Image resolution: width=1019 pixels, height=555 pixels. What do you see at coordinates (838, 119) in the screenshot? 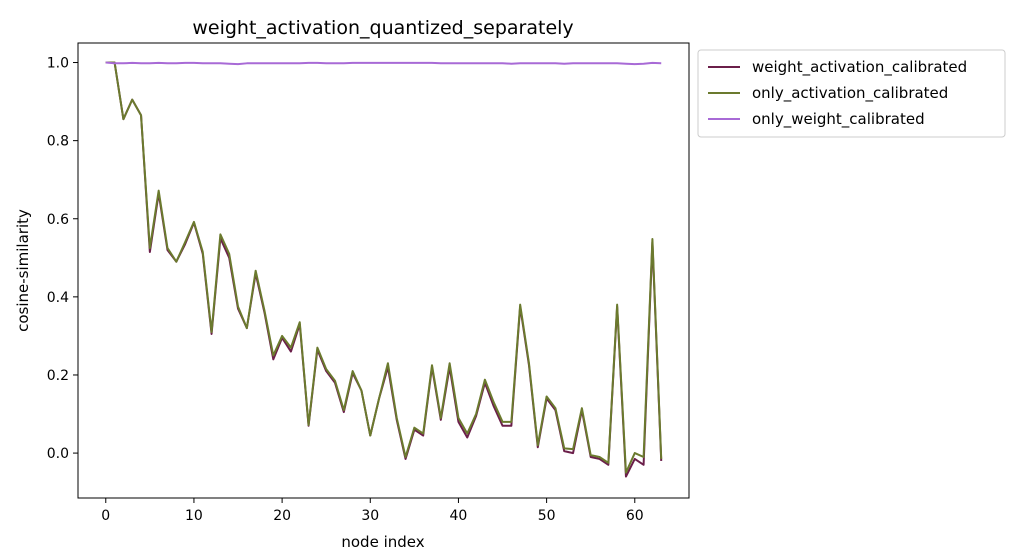
I see `legend-label: only_weight_calibrated` at bounding box center [838, 119].